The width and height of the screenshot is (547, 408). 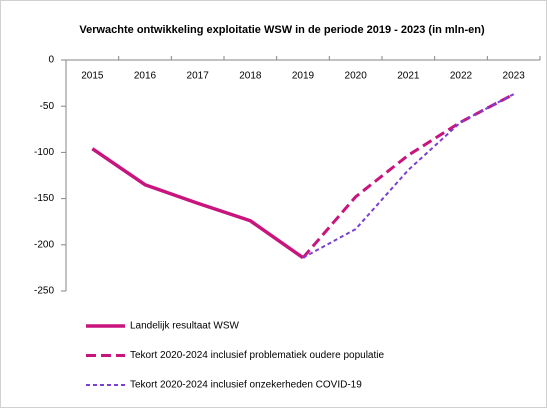 I want to click on series-line, so click(x=198, y=203).